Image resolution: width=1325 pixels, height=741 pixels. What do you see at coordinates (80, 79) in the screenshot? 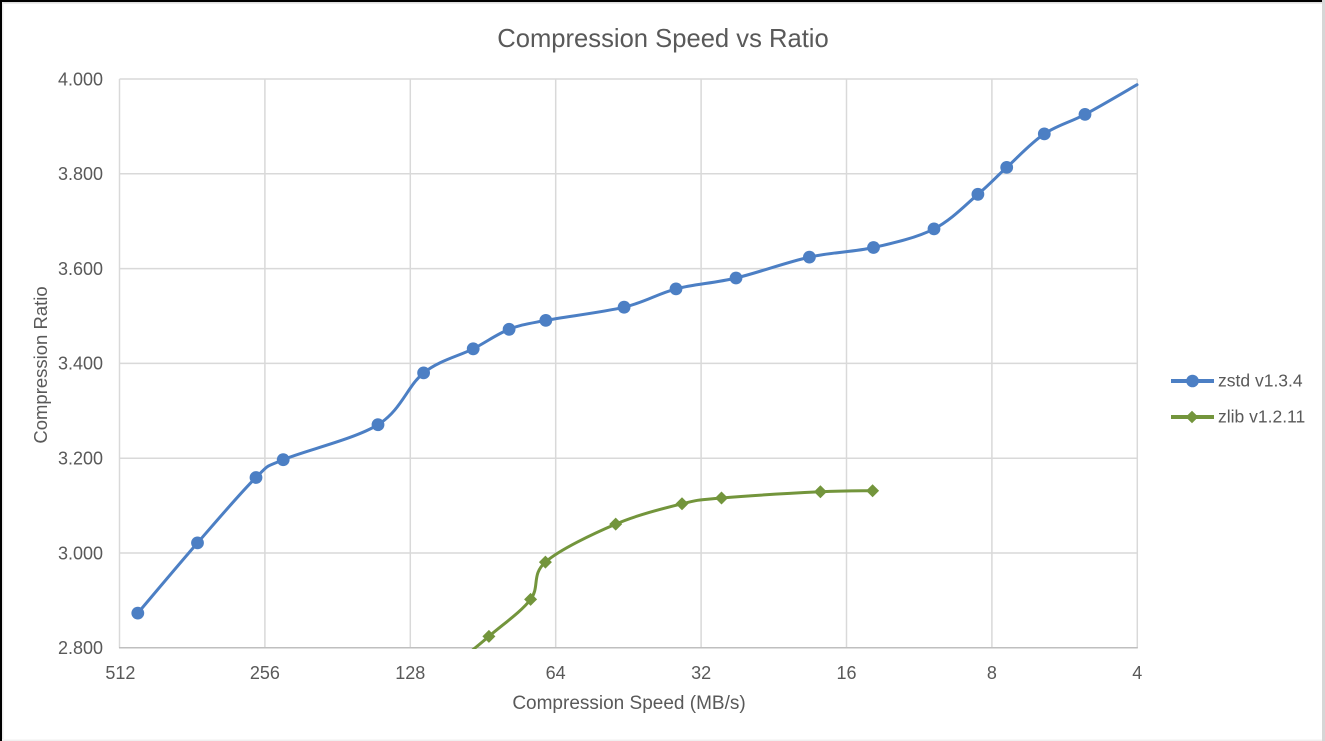
I see `svg-text: 4.000` at bounding box center [80, 79].